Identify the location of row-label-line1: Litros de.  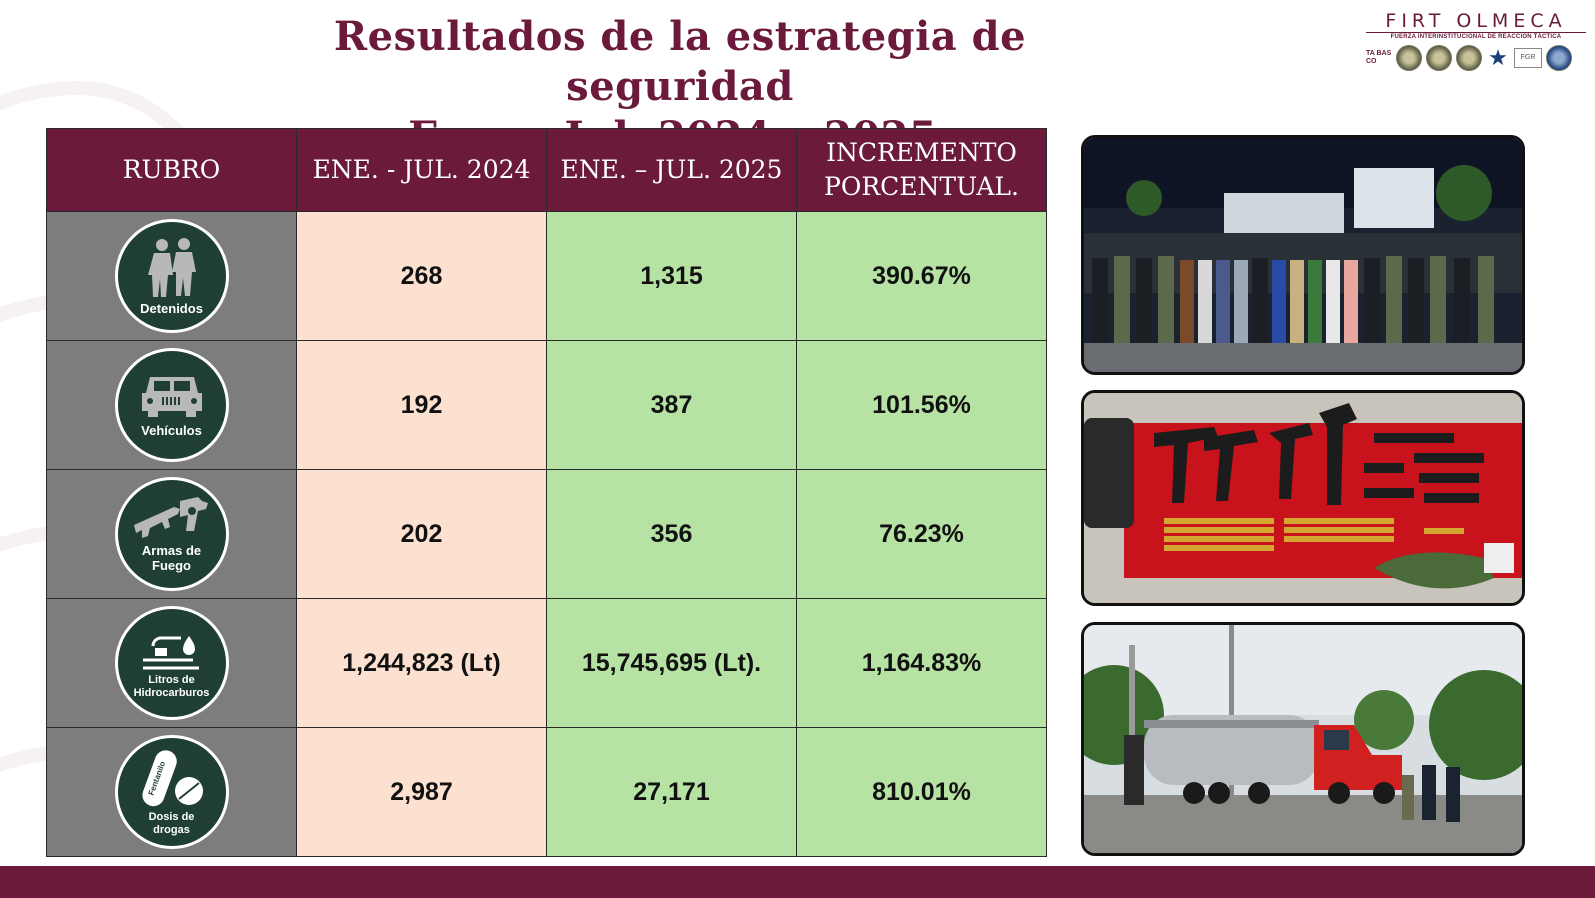
(171, 680).